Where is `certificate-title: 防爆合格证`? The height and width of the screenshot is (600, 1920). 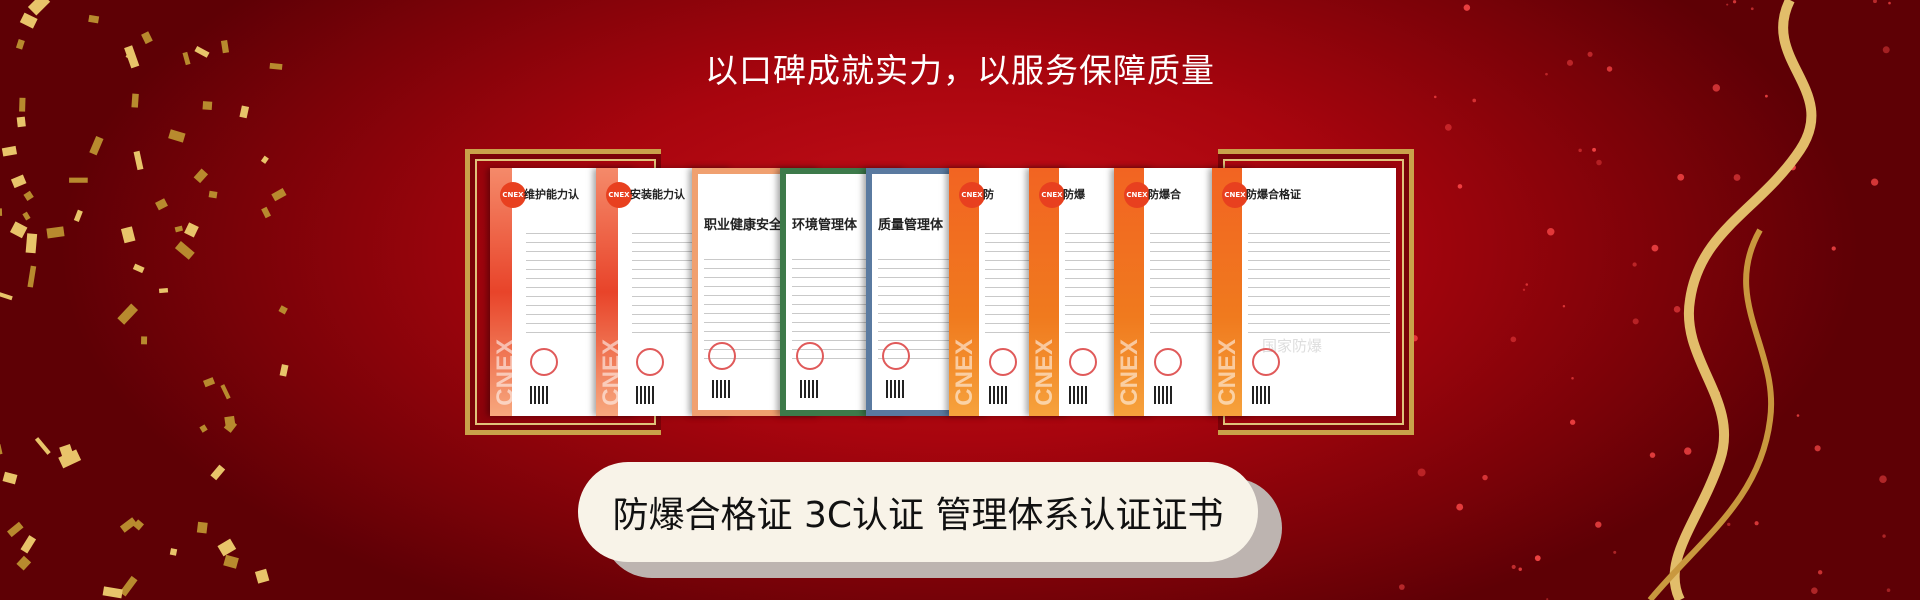 certificate-title: 防爆合格证 is located at coordinates (1273, 194).